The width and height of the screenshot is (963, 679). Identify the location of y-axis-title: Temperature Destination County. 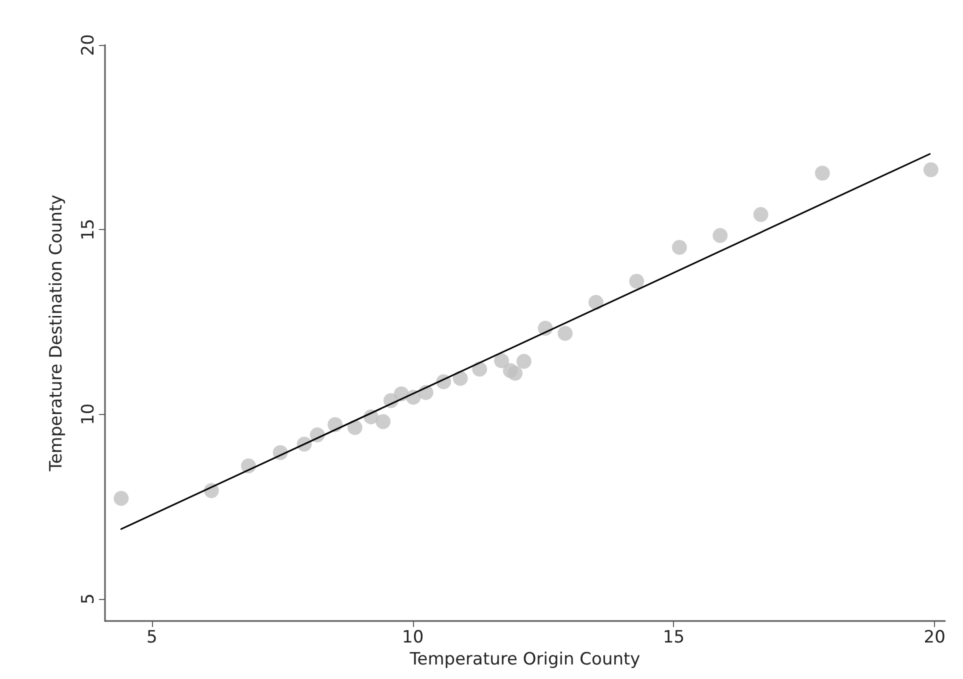
(56, 333).